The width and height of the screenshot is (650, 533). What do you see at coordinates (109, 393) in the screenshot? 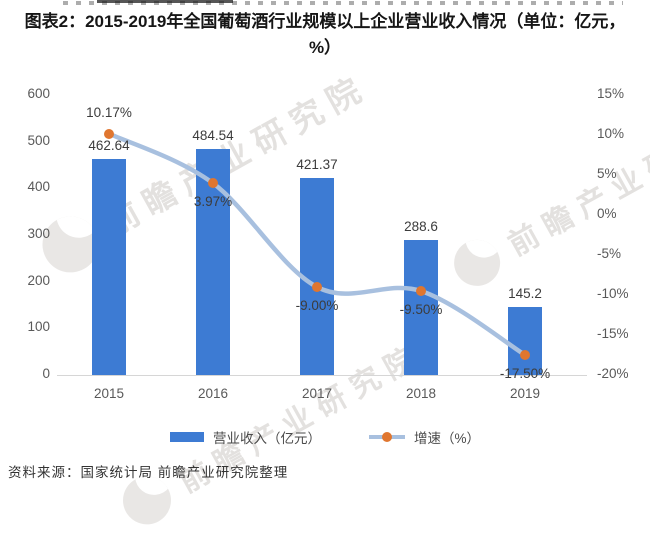
I see `x-axis-label-2015: 2015` at bounding box center [109, 393].